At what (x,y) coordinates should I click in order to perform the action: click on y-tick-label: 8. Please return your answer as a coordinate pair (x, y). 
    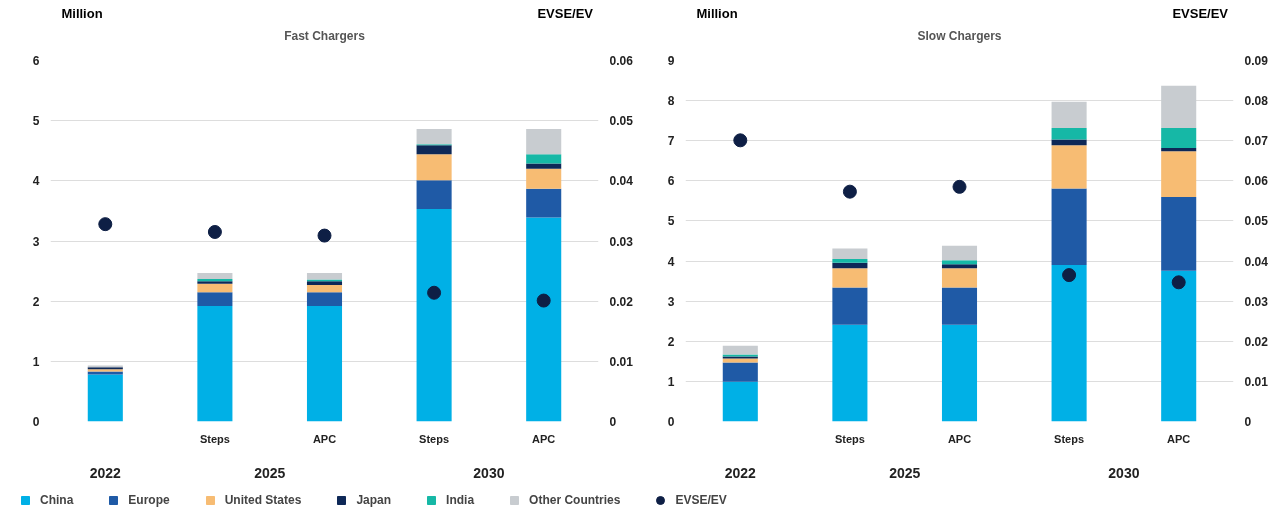
    Looking at the image, I should click on (671, 101).